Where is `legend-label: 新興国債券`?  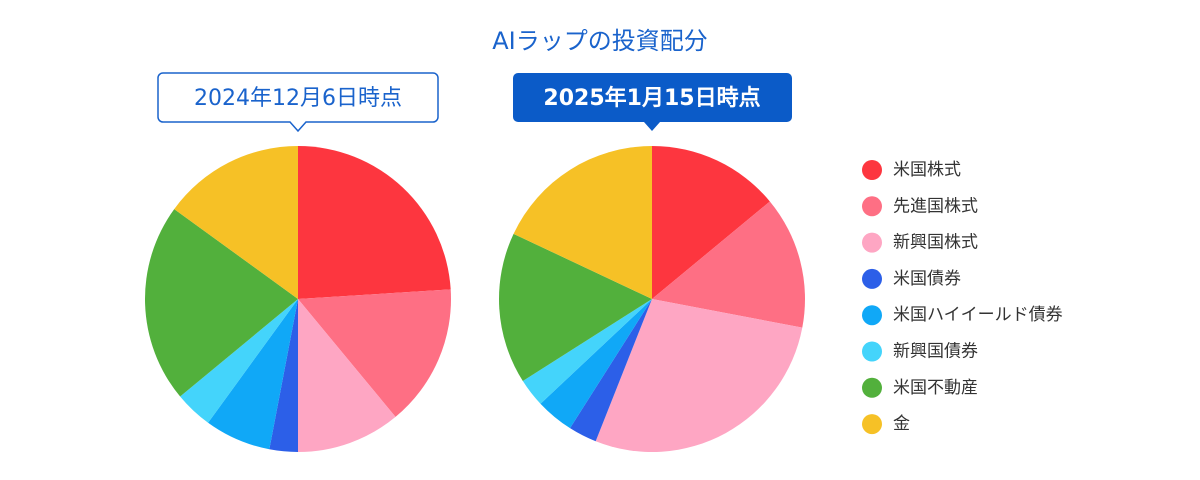 legend-label: 新興国債券 is located at coordinates (935, 352).